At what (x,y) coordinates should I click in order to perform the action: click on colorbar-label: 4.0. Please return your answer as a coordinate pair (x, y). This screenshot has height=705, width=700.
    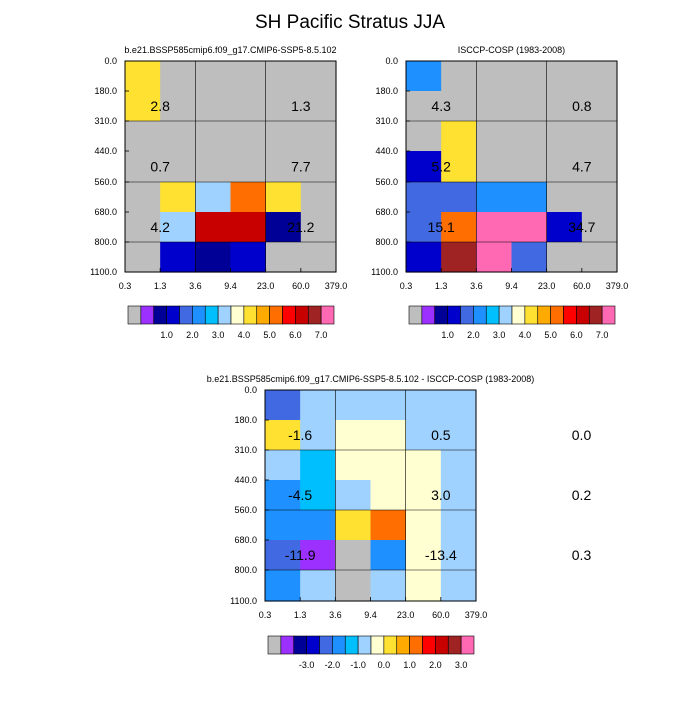
    Looking at the image, I should click on (525, 335).